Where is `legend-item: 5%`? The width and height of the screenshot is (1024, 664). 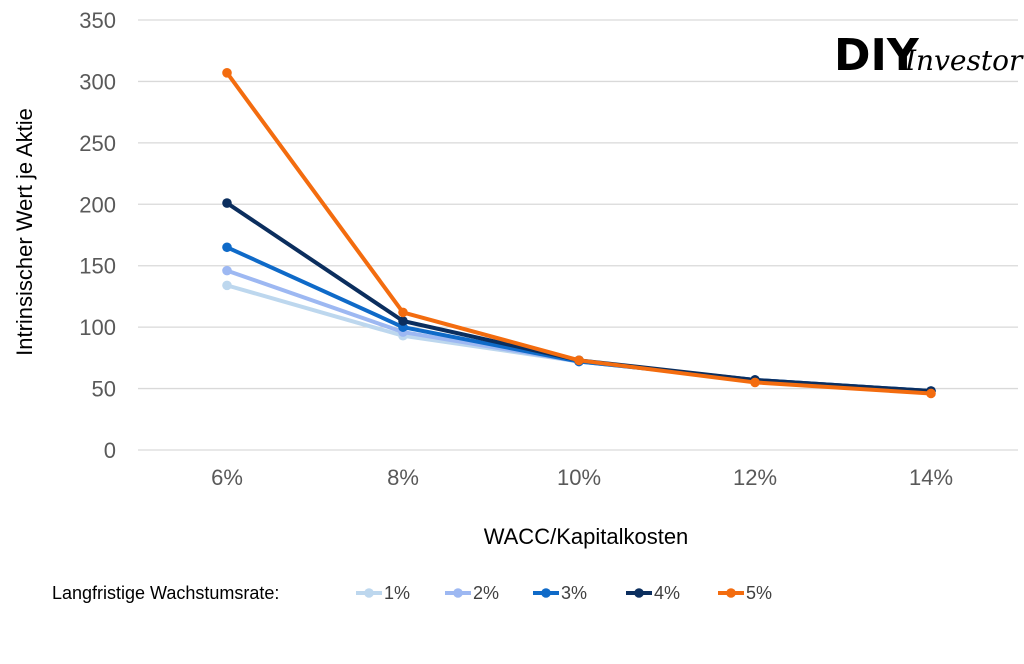 legend-item: 5% is located at coordinates (745, 593).